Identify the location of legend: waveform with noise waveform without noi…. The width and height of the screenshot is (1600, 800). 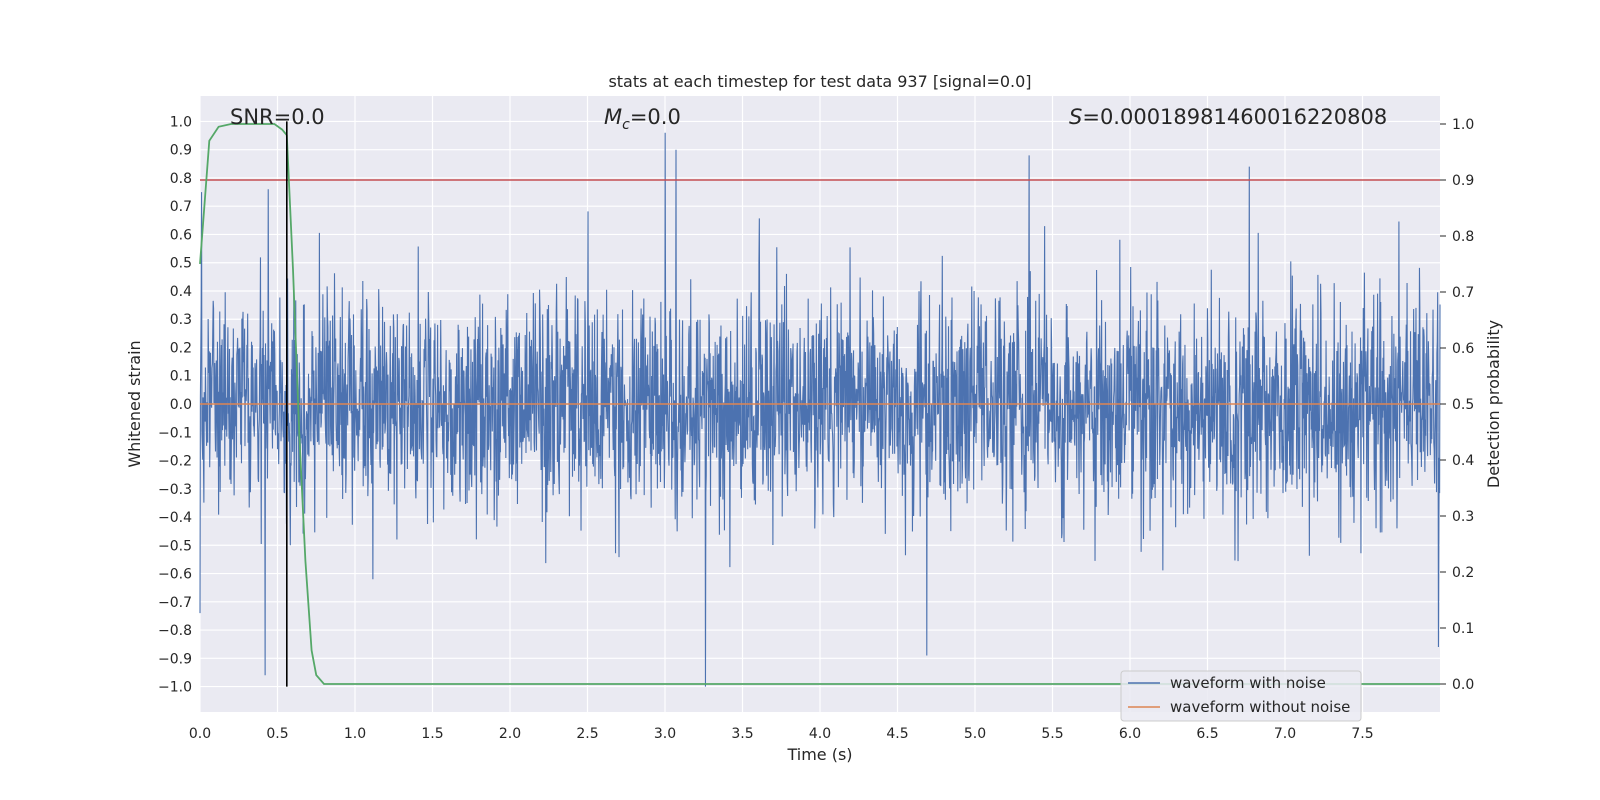
(1241, 696).